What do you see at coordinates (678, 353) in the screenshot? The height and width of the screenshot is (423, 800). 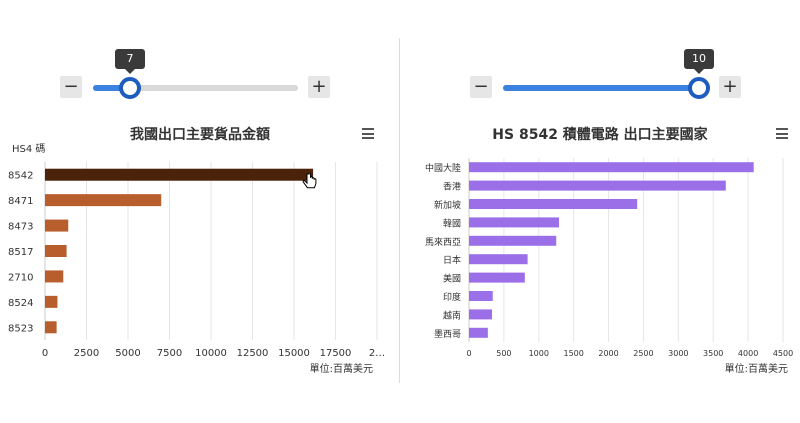 I see `right-x-tick-label: 3000` at bounding box center [678, 353].